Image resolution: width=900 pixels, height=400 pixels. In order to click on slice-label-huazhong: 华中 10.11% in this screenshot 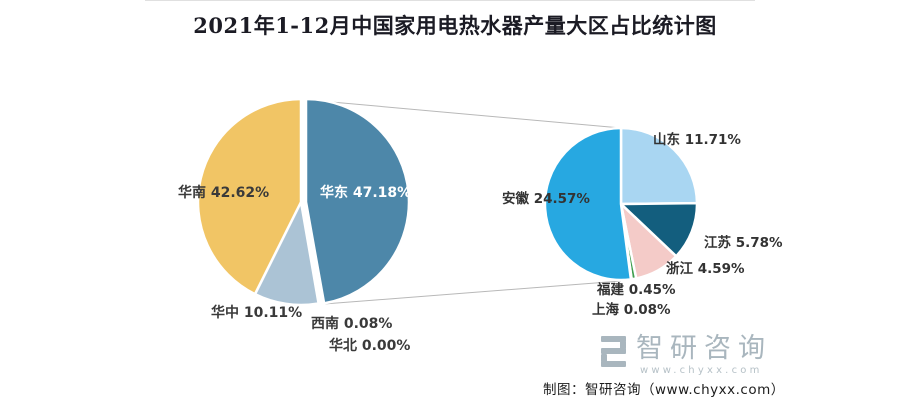, I will do `click(257, 313)`.